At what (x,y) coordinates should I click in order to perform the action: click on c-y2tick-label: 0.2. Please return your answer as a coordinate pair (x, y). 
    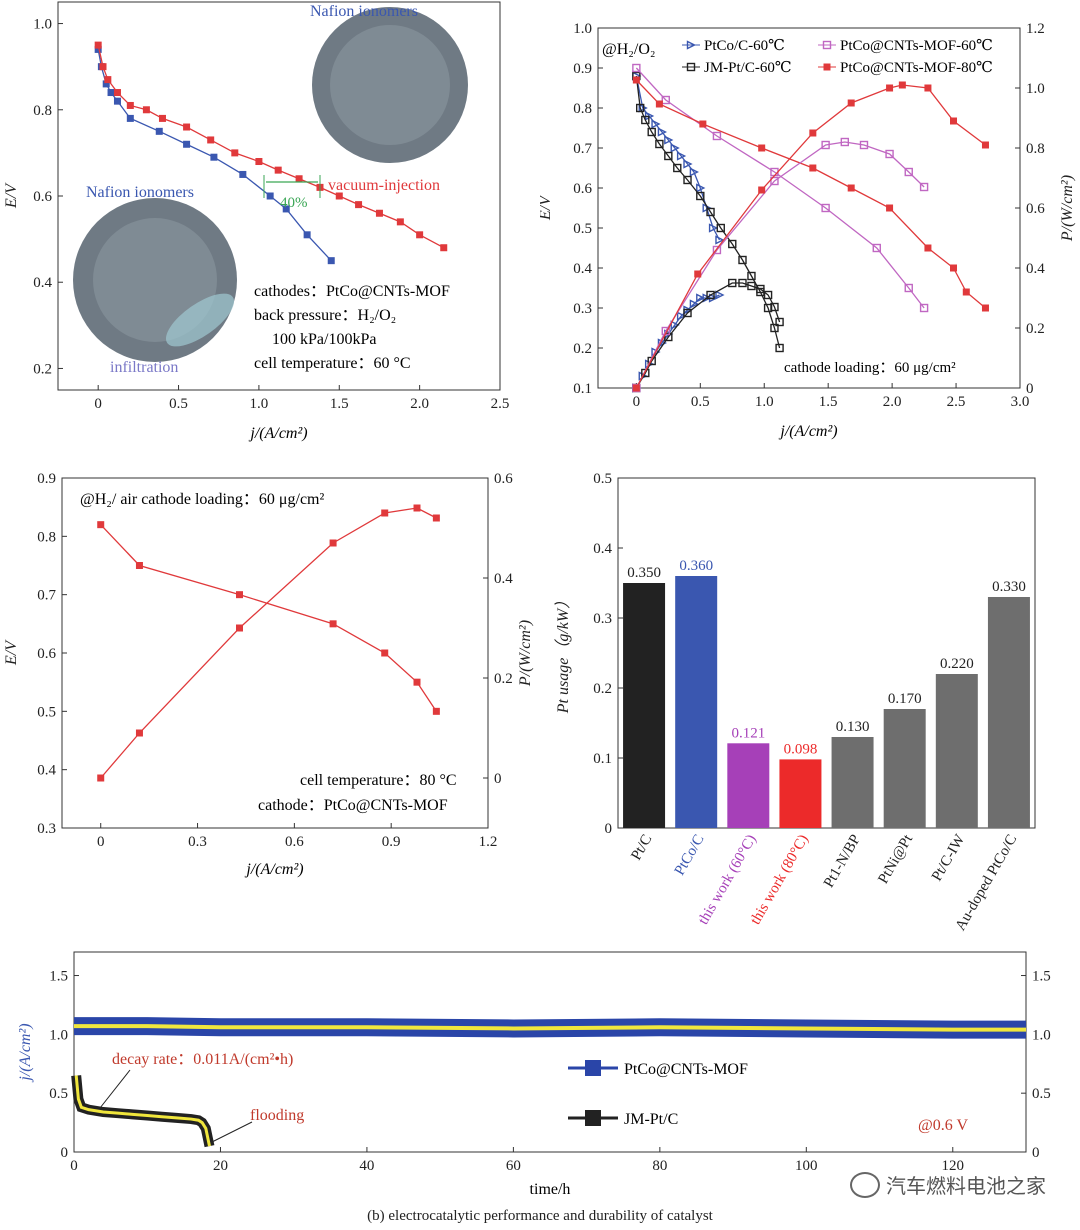
    Looking at the image, I should click on (503, 679).